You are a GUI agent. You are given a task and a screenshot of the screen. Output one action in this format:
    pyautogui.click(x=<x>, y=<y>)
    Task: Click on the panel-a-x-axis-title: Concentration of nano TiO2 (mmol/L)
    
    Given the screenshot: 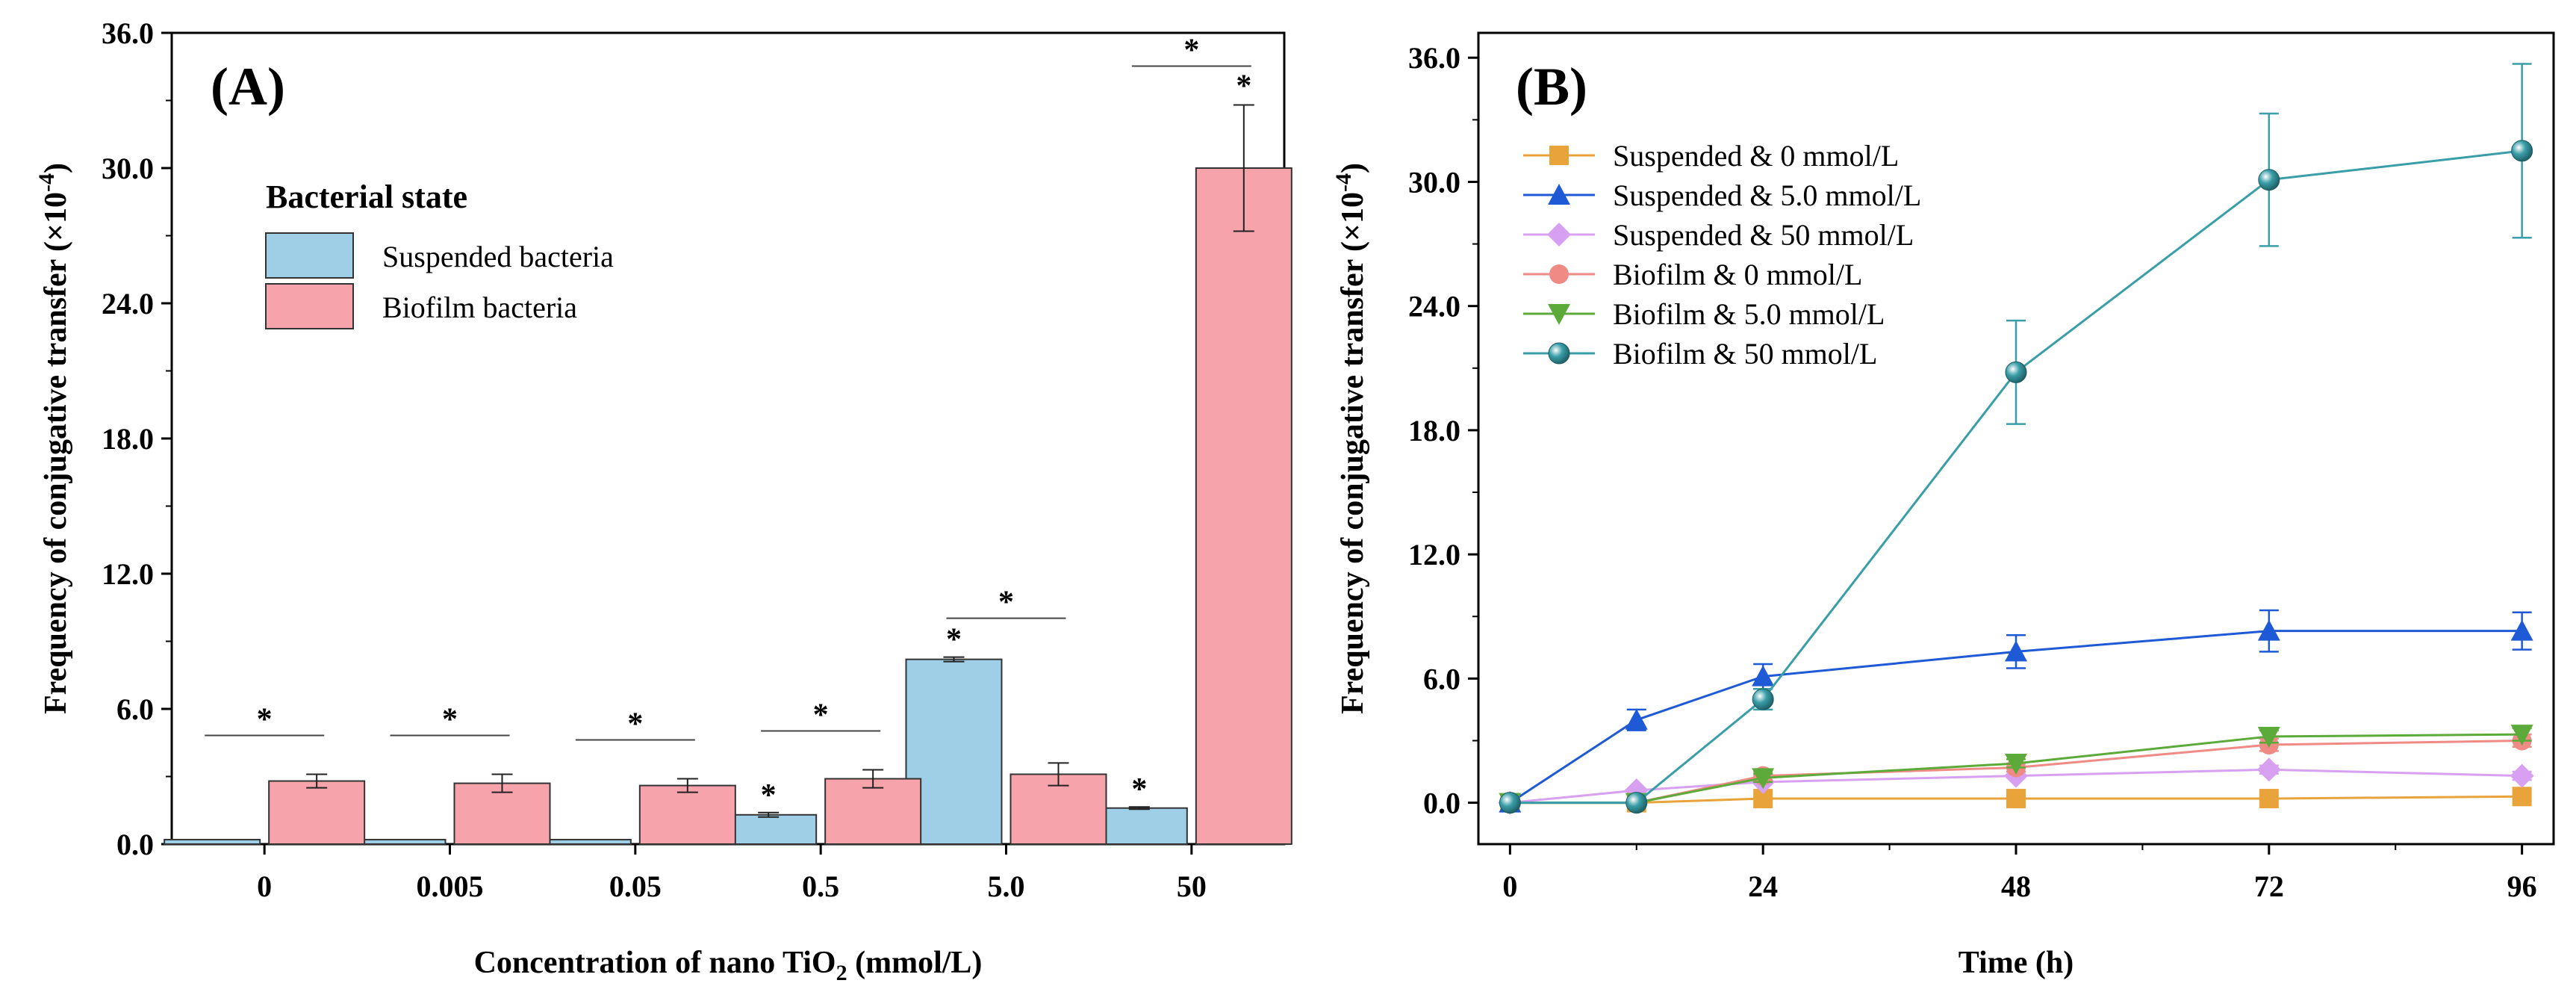 What is the action you would take?
    pyautogui.click(x=728, y=965)
    